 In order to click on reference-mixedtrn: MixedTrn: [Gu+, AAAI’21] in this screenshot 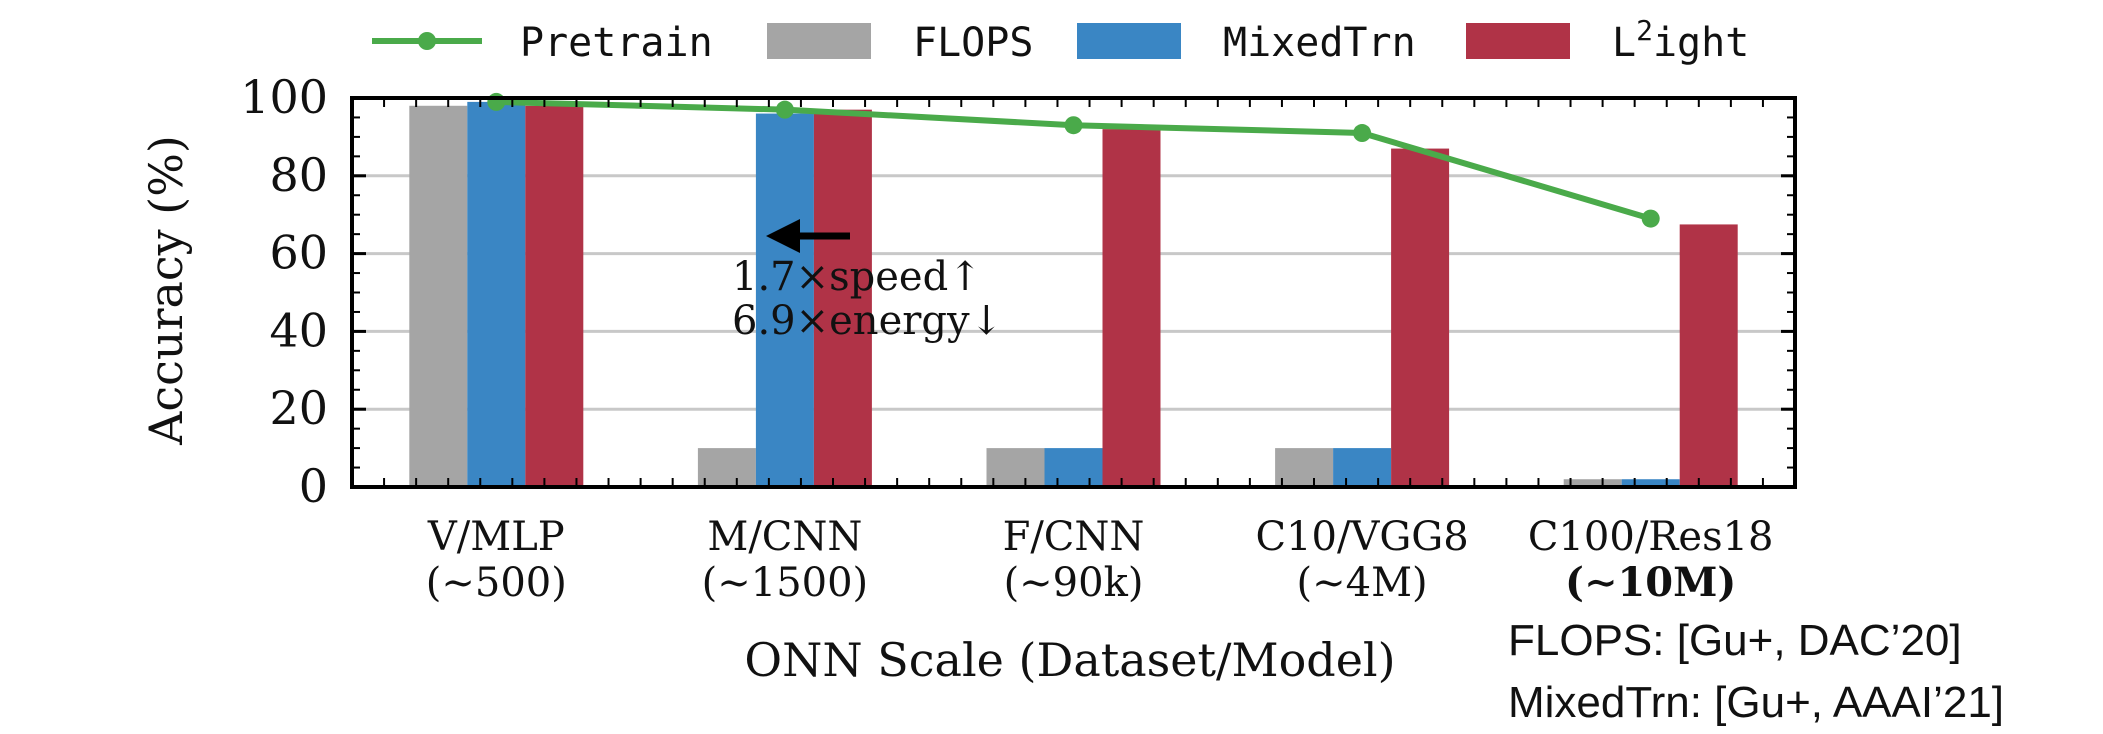, I will do `click(1756, 702)`.